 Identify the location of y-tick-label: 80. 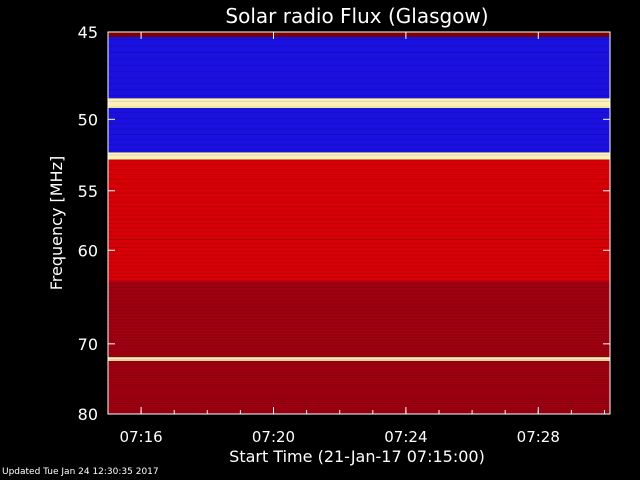
(88, 414).